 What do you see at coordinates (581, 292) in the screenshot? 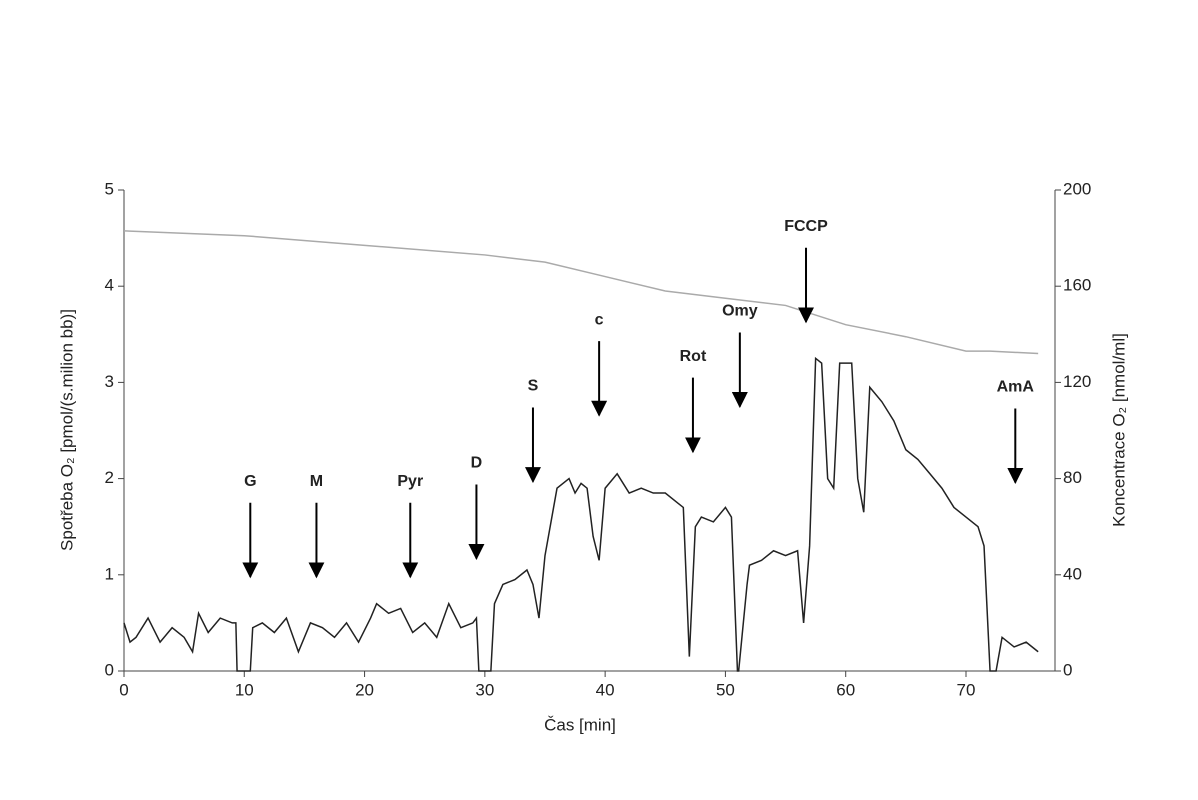
I see `data-line` at bounding box center [581, 292].